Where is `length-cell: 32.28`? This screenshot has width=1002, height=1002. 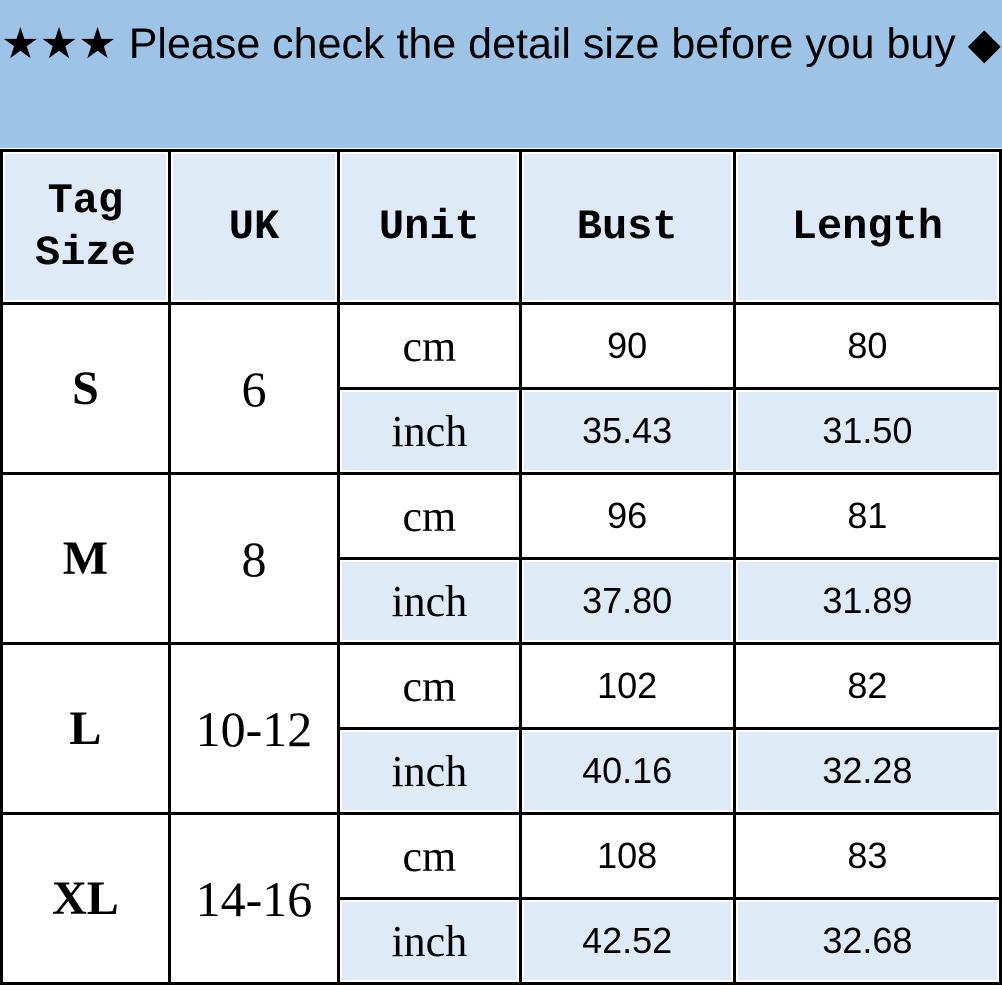 length-cell: 32.28 is located at coordinates (867, 771).